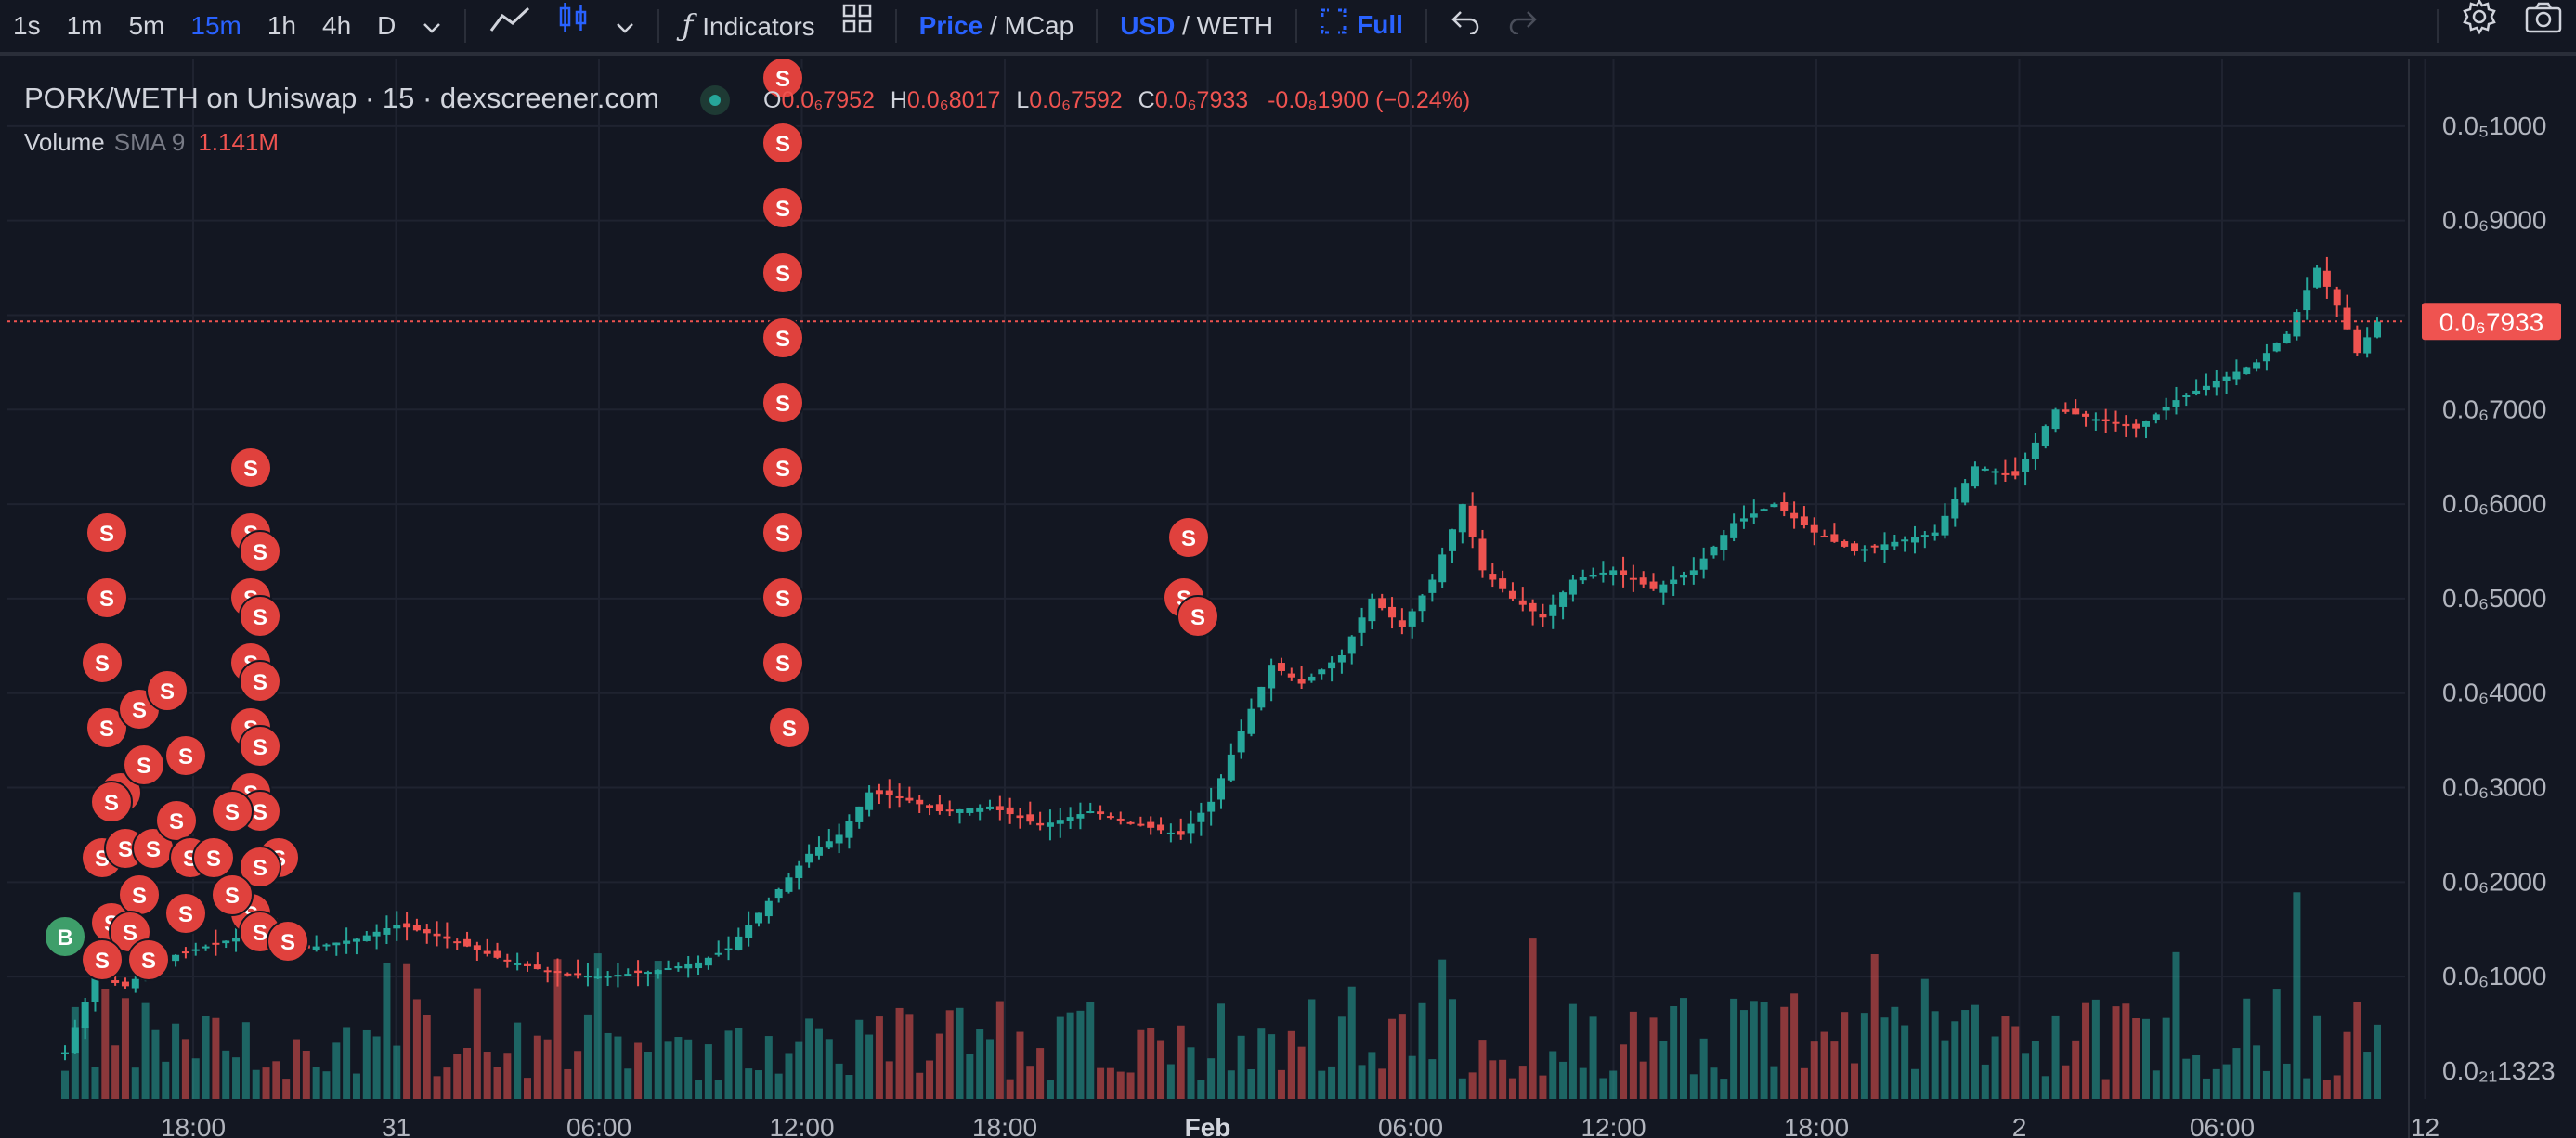  What do you see at coordinates (337, 26) in the screenshot?
I see `interval-4h: 4h` at bounding box center [337, 26].